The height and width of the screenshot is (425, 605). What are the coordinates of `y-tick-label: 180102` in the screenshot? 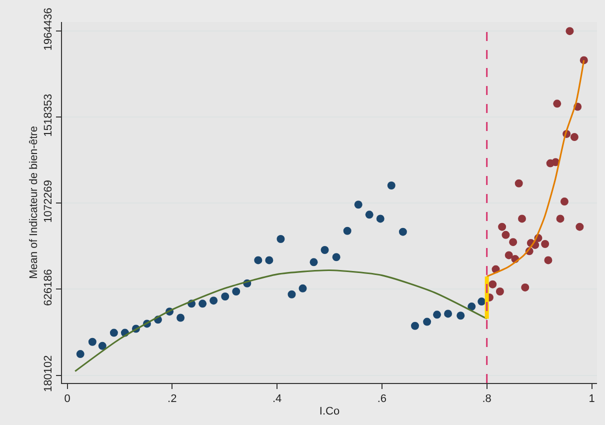 It's located at (48, 373).